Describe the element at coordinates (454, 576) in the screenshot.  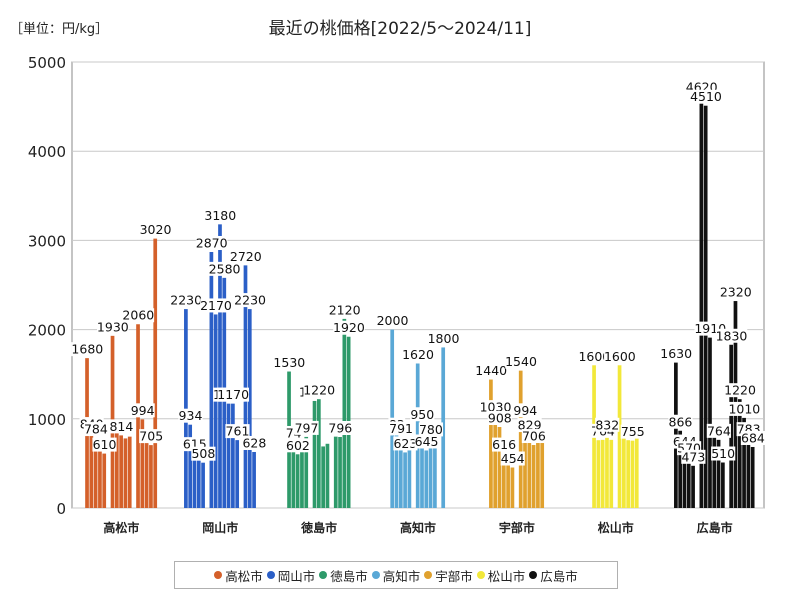
I see `legend-label: 宇部市` at that location.